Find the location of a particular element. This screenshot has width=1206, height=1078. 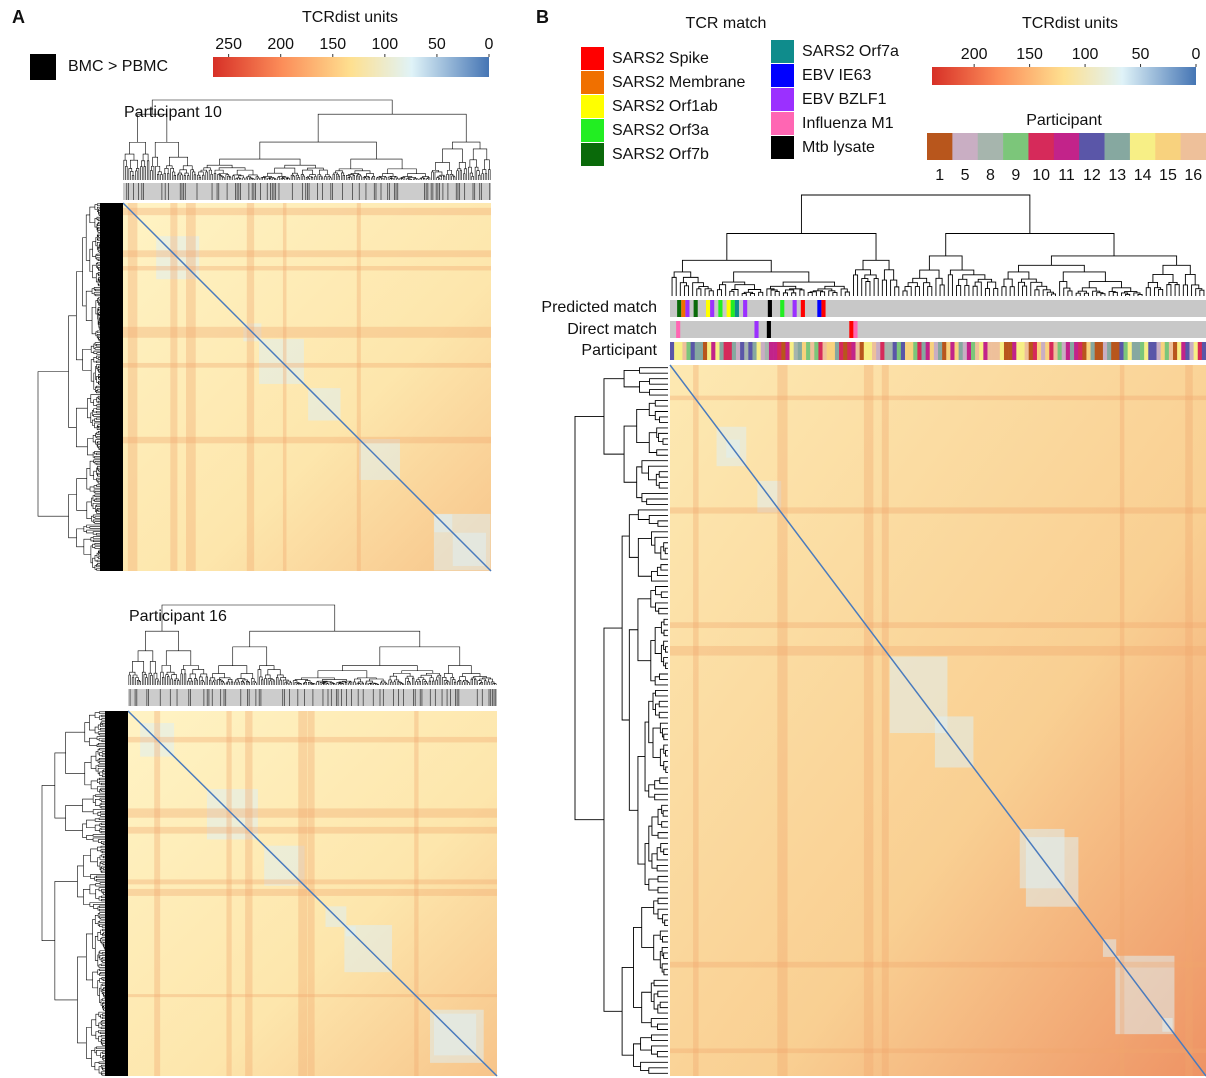

row-label: Predicted match is located at coordinates (599, 307).